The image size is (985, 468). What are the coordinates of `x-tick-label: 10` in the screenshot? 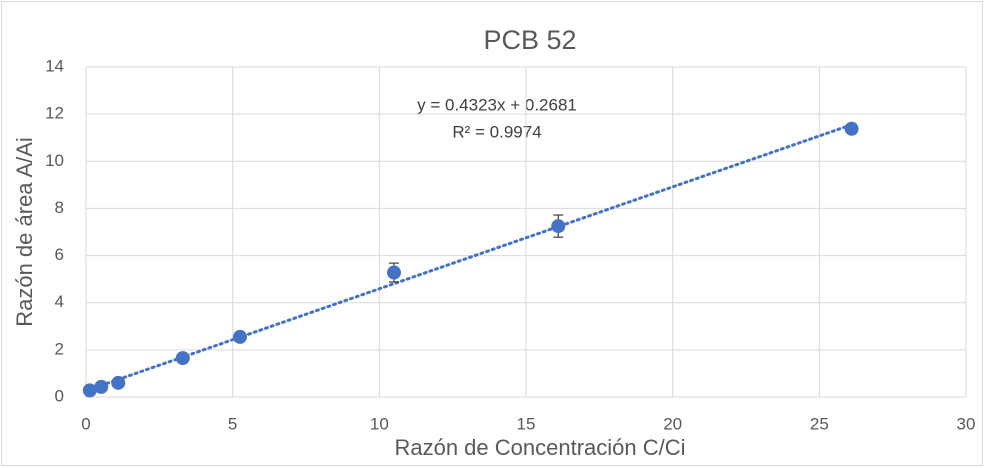 It's located at (379, 423).